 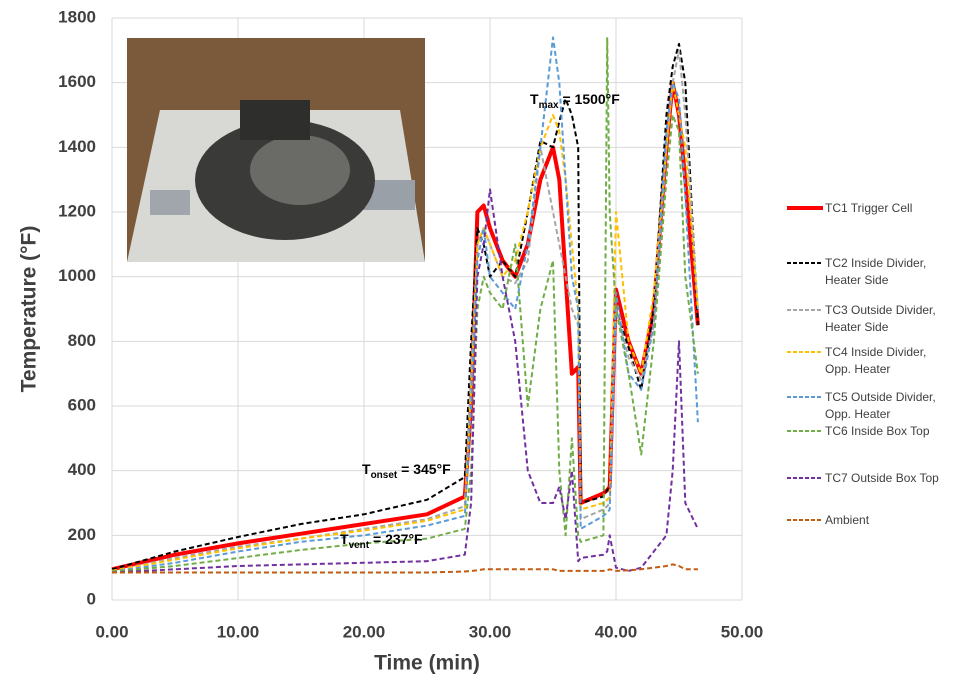 I want to click on annotation: Tonset = 345°F, so click(x=406, y=471).